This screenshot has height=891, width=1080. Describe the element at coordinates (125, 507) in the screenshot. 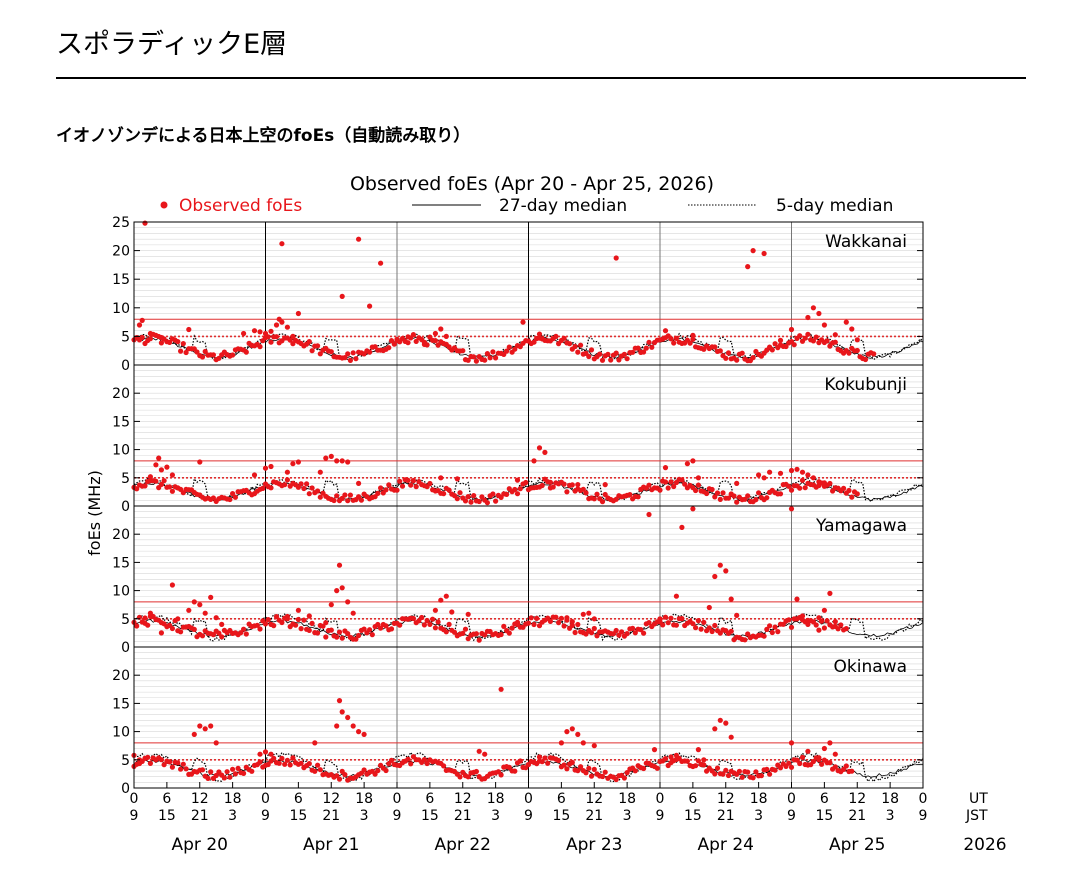

I see `y-tick-label: 0` at that location.